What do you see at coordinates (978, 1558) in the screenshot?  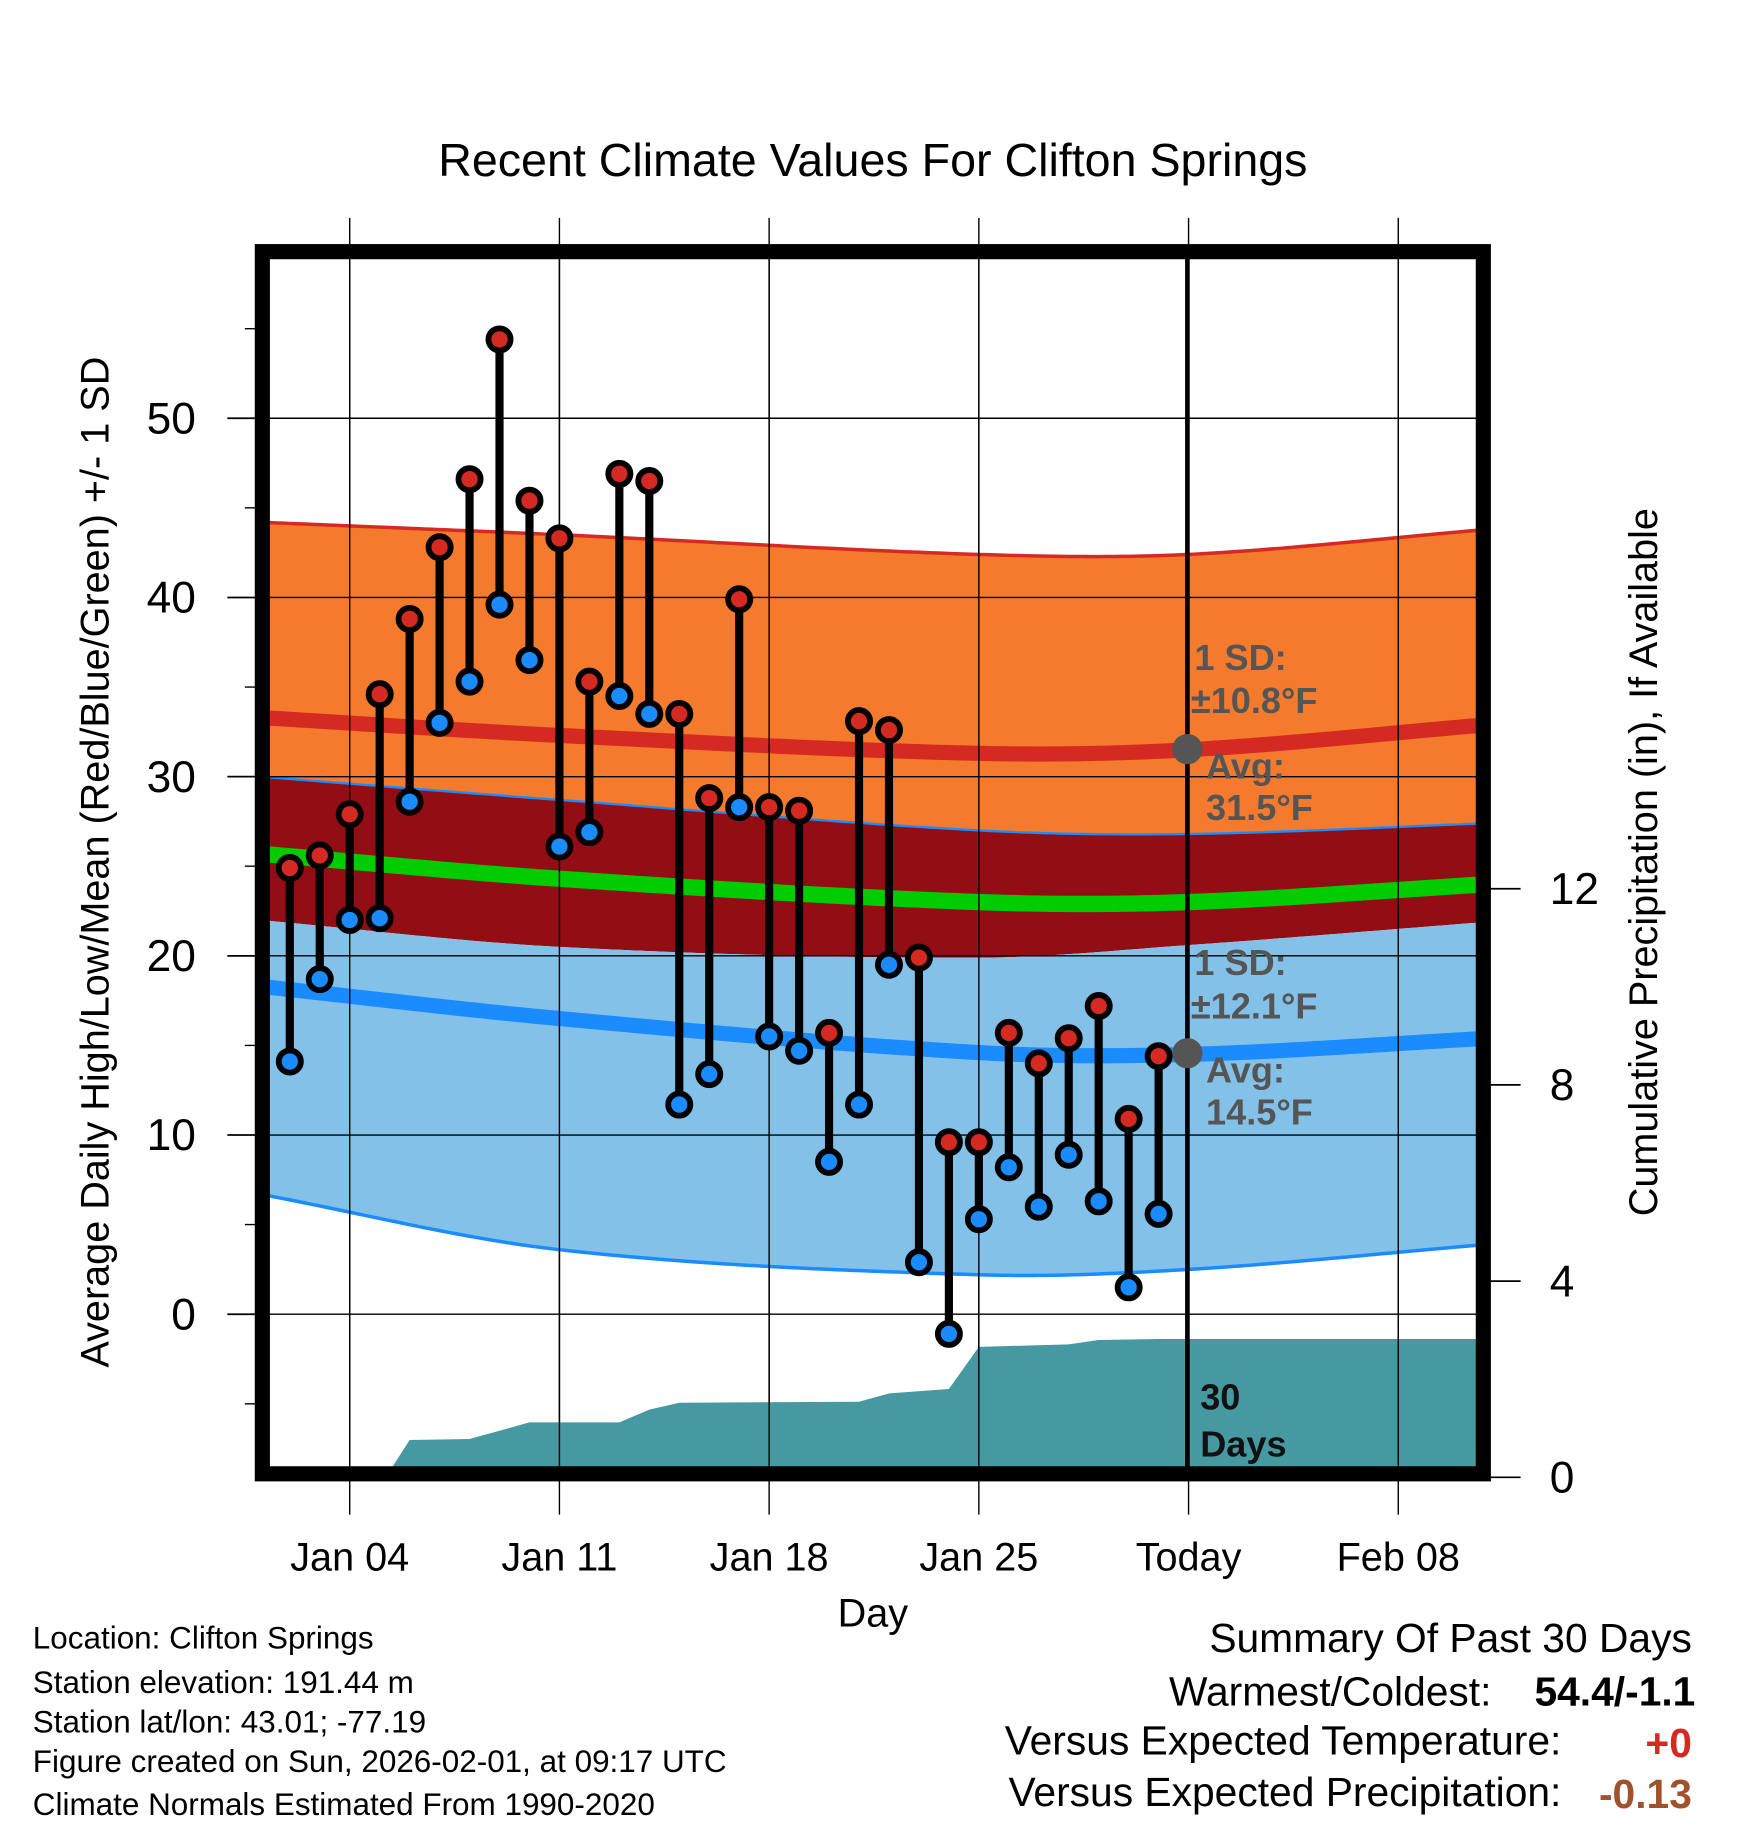 I see `x-tick-label: Jan 25` at bounding box center [978, 1558].